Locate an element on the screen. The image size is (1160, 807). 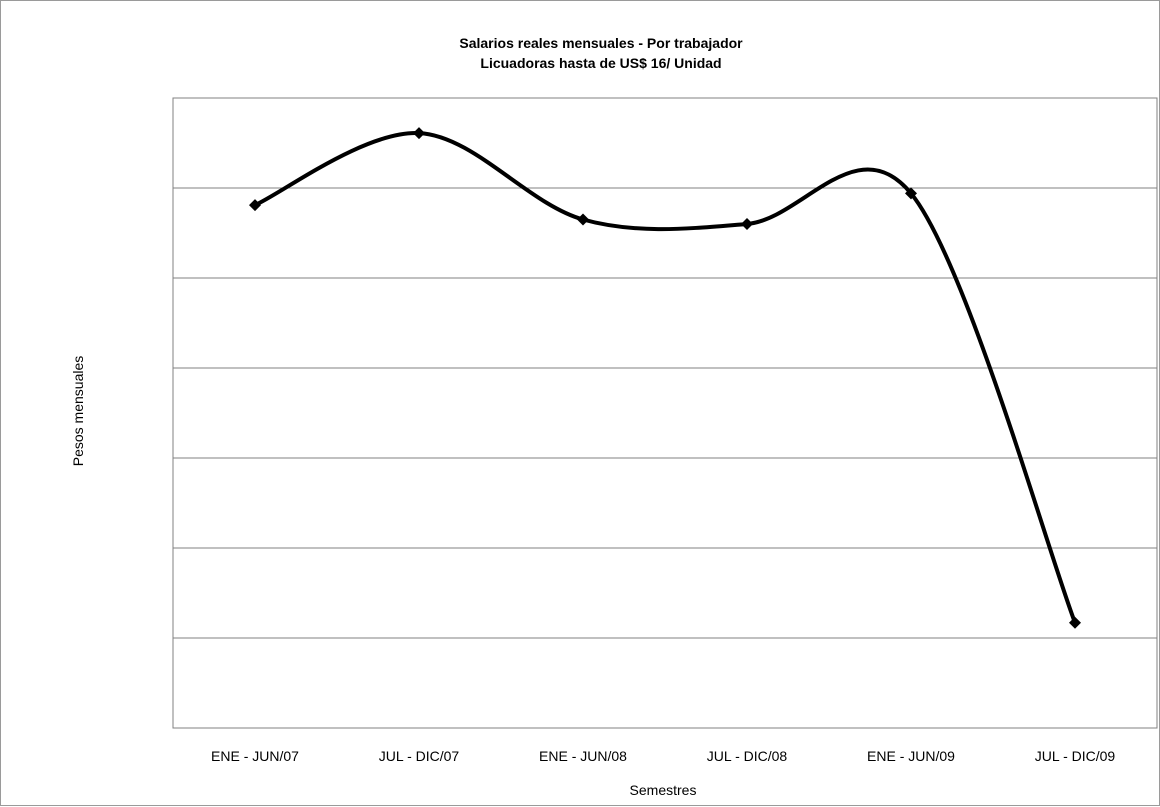
y-axis-title: Pesos mensuales is located at coordinates (78, 411).